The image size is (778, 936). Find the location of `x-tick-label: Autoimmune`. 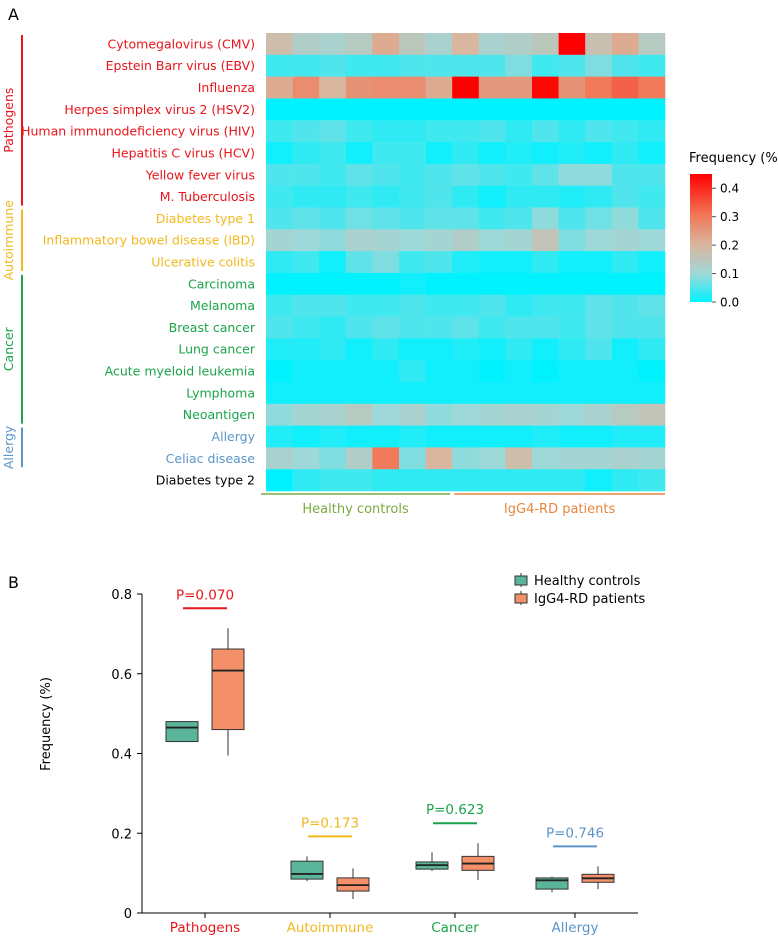

x-tick-label: Autoimmune is located at coordinates (330, 928).